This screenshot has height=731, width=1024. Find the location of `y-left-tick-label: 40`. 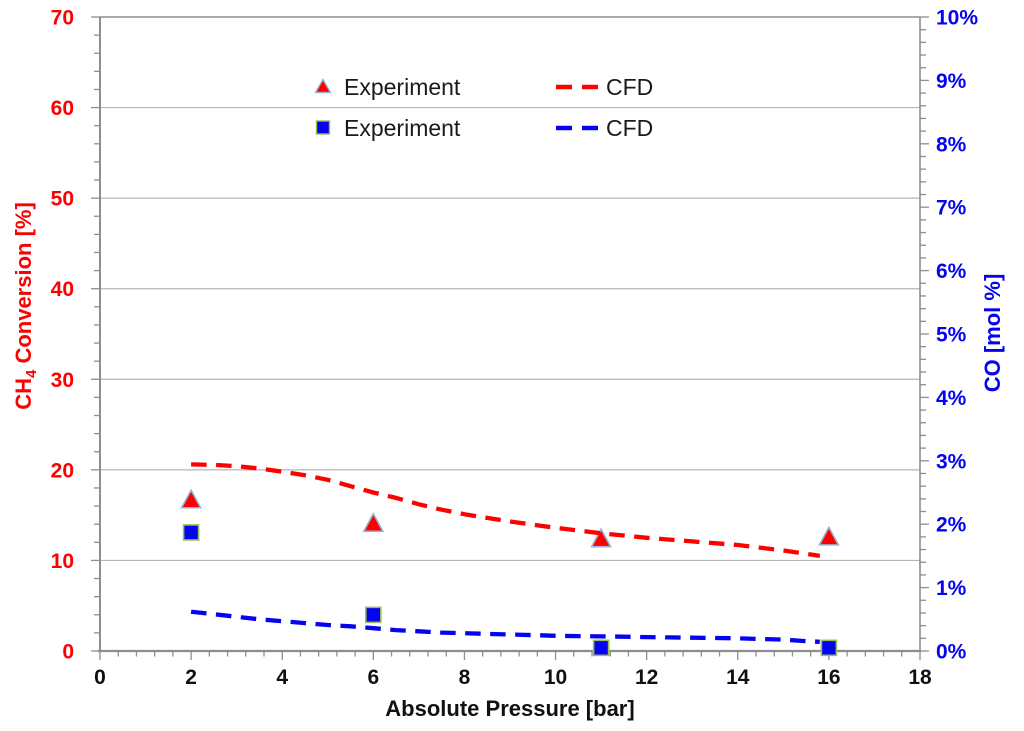

y-left-tick-label: 40 is located at coordinates (62, 289).